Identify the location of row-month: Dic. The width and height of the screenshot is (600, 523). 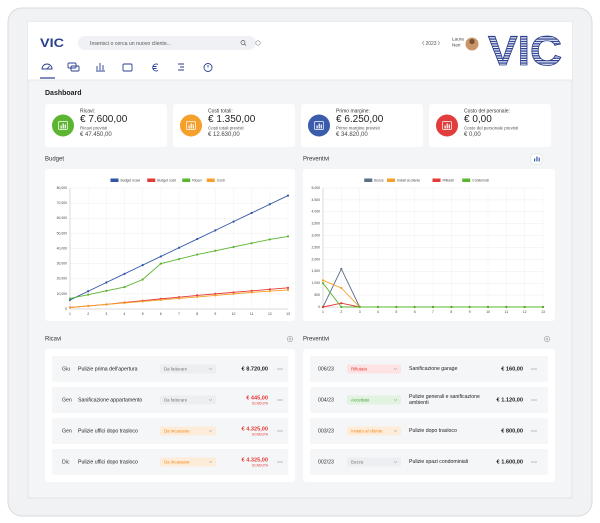
(66, 462).